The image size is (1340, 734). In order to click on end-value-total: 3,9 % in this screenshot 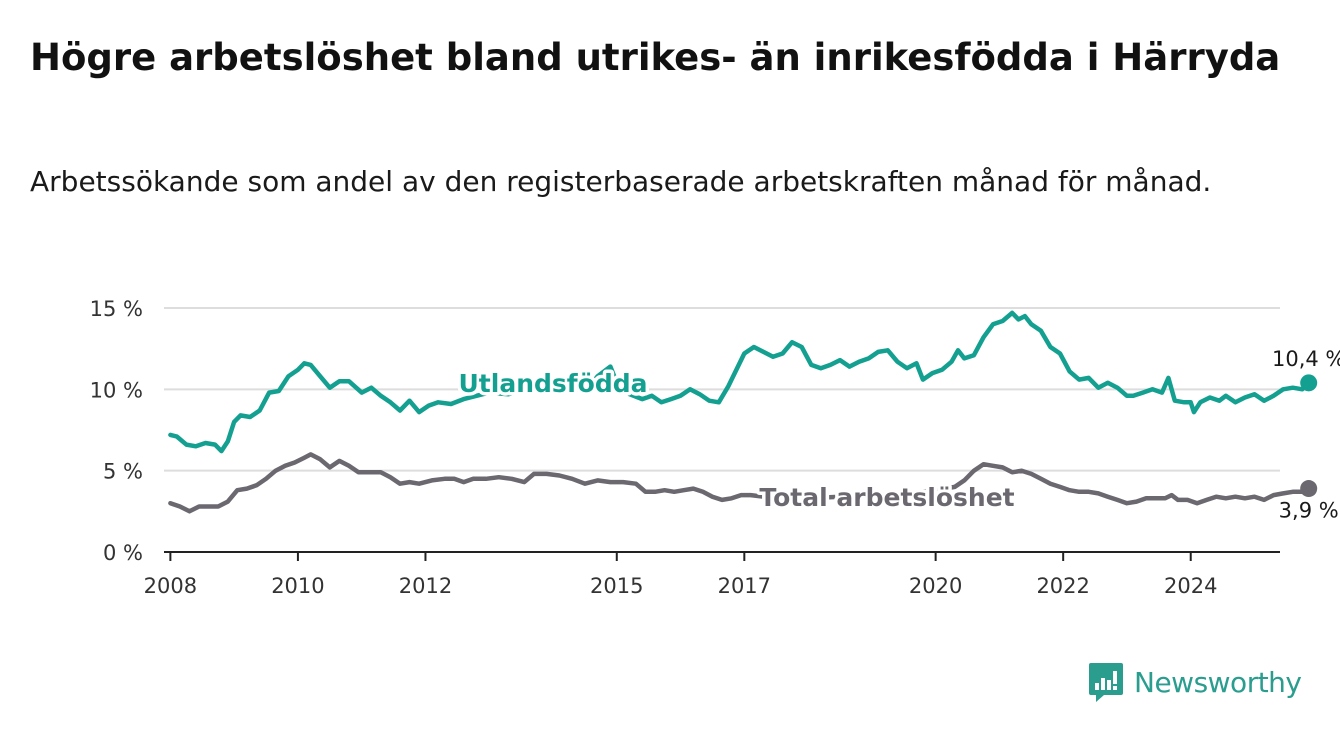, I will do `click(1309, 511)`.